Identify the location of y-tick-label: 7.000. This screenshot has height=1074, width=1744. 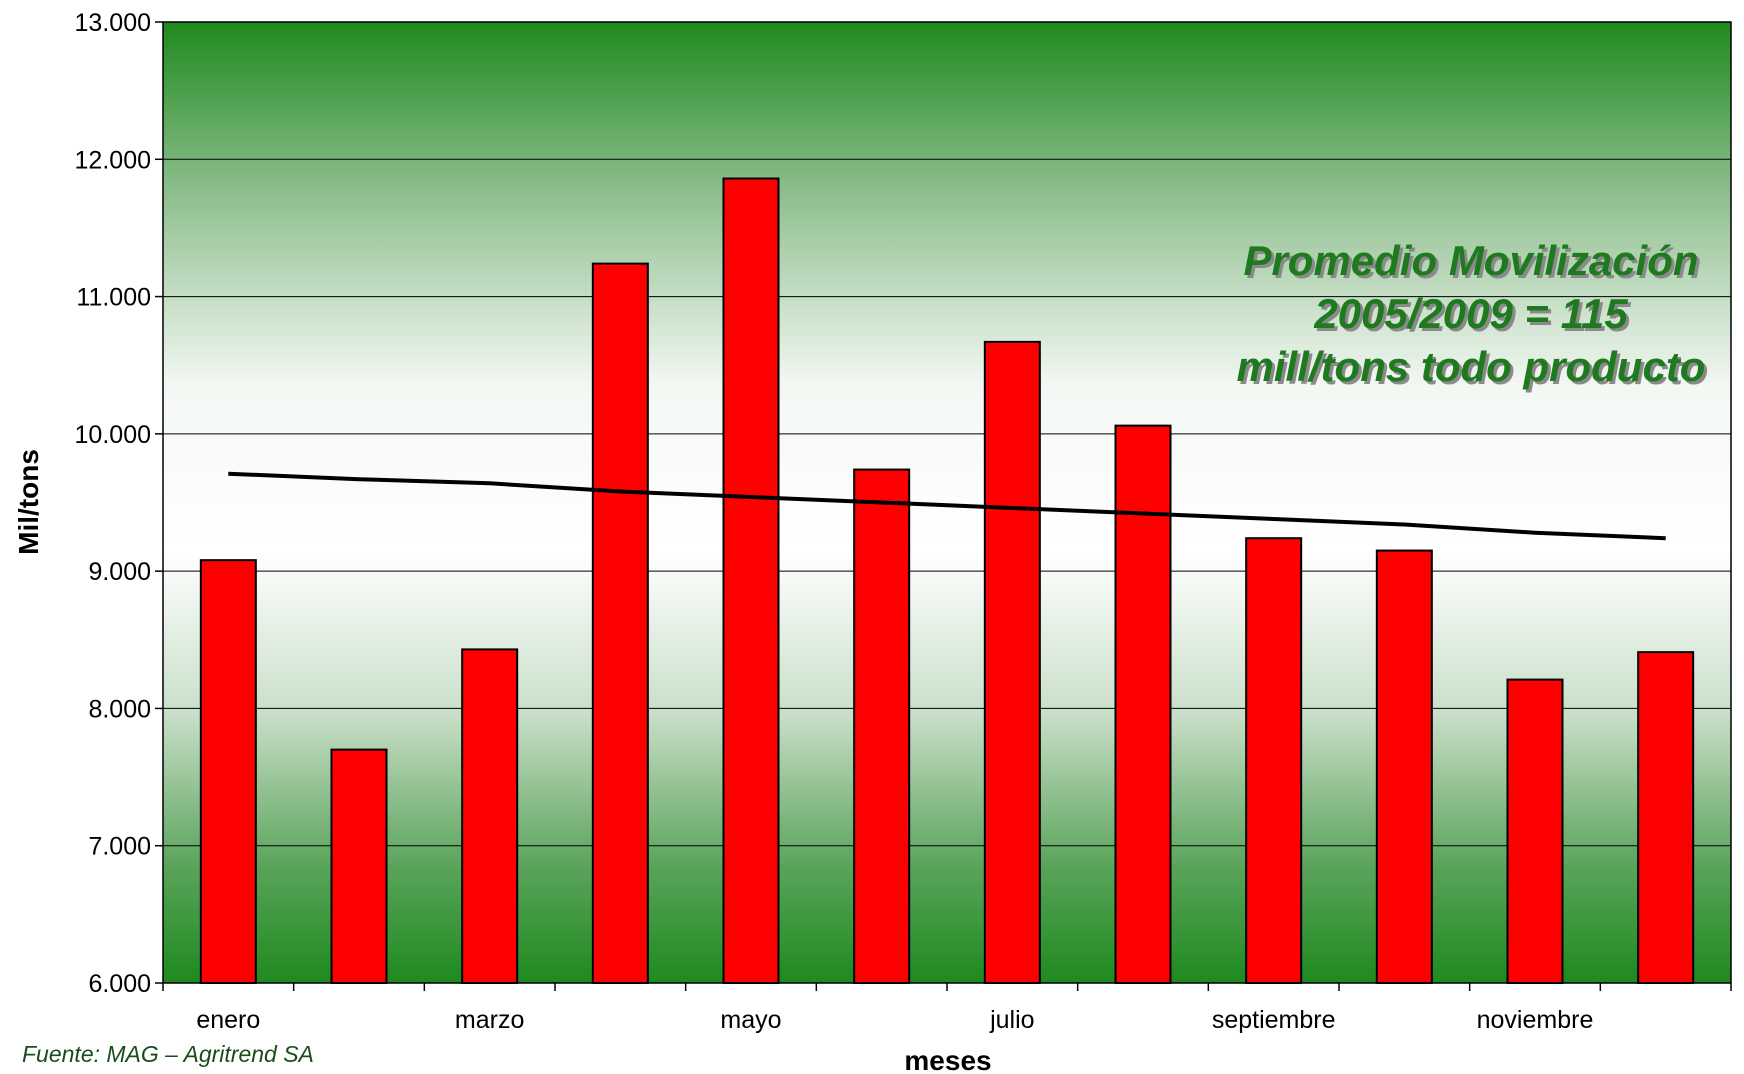
(119, 847).